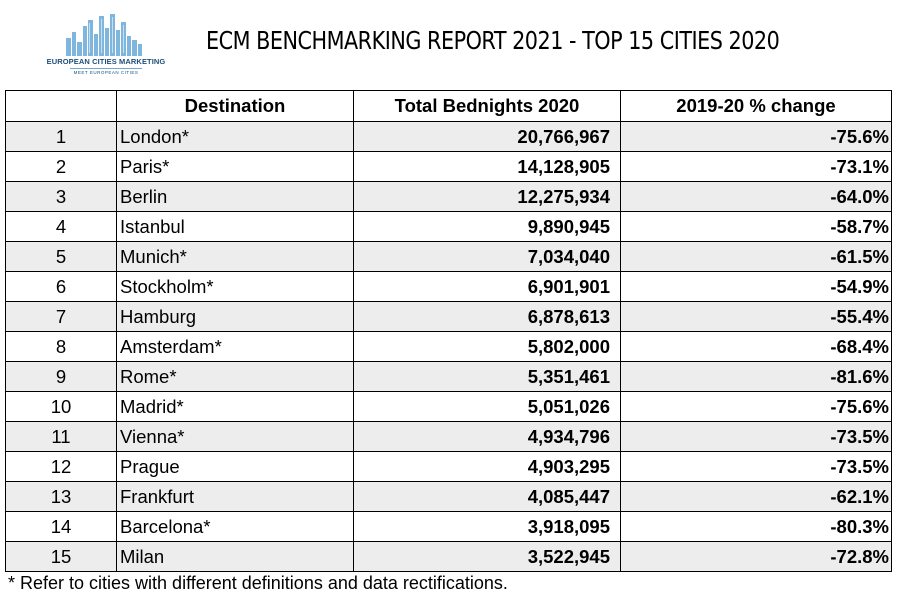  Describe the element at coordinates (487, 256) in the screenshot. I see `bednights-cell: 7,034,040` at that location.